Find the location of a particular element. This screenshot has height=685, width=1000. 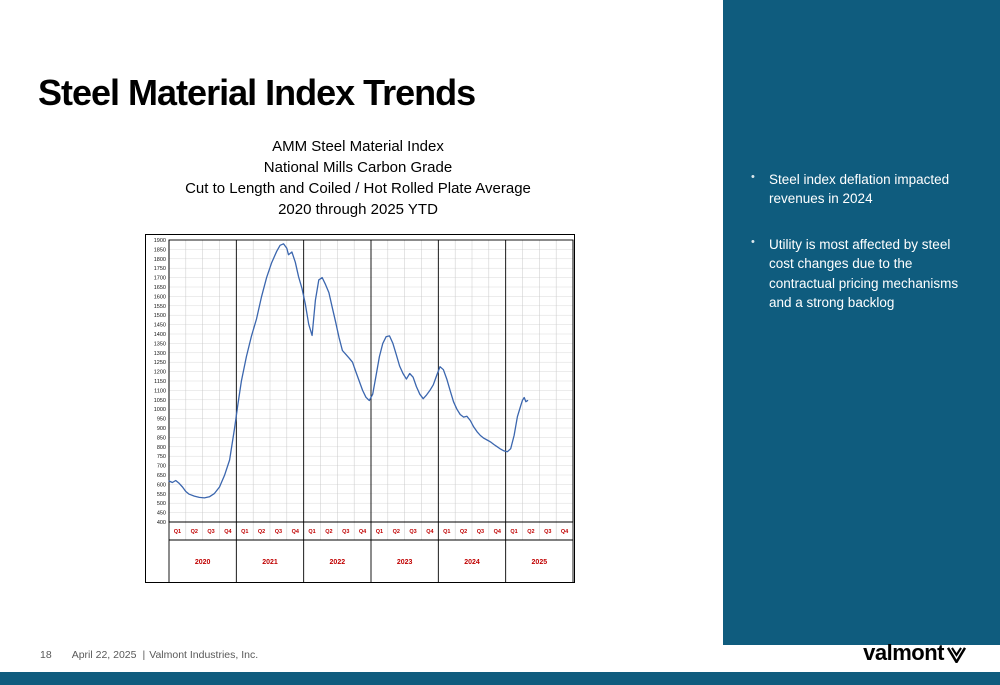

svg-text: 750 is located at coordinates (161, 457).